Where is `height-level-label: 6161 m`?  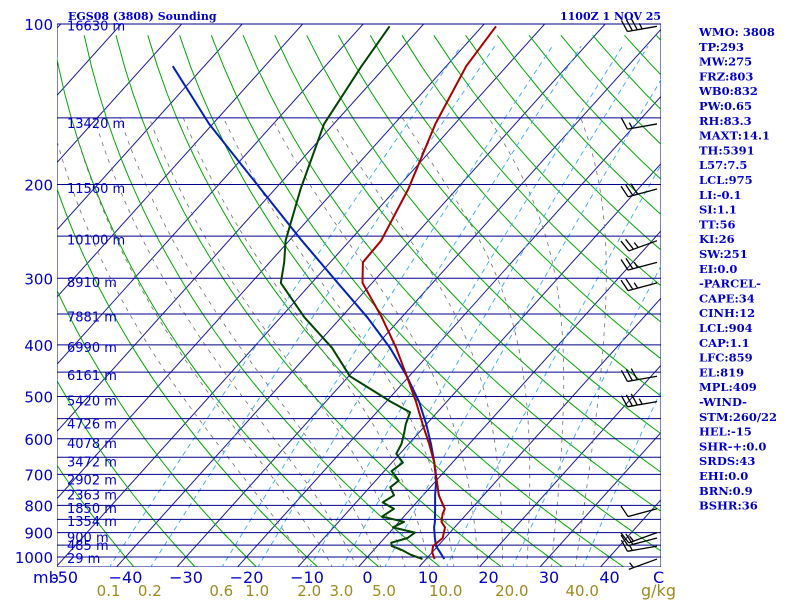
height-level-label: 6161 m is located at coordinates (92, 376).